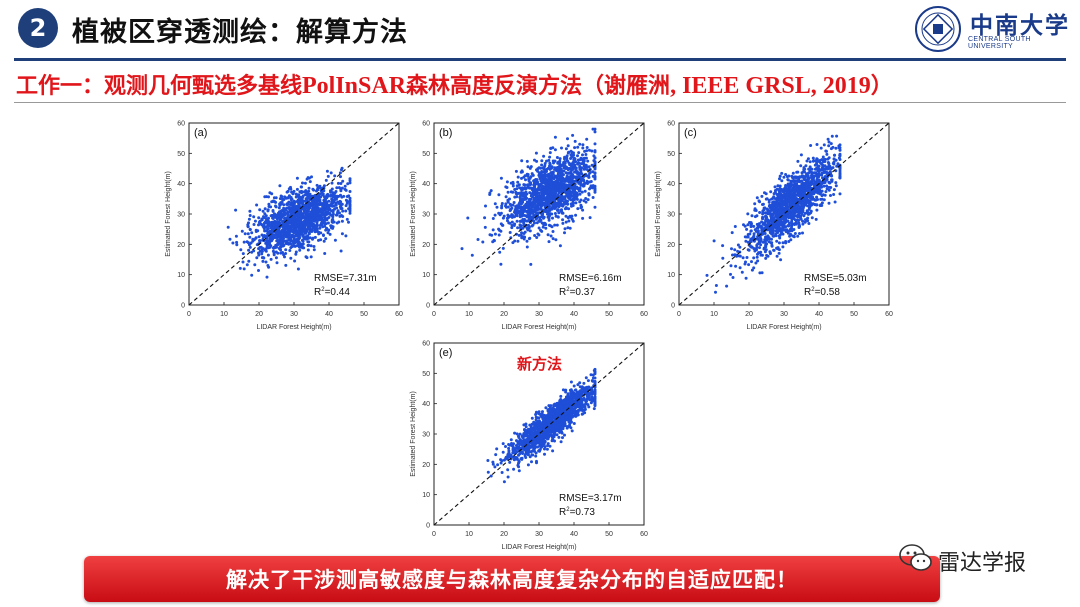  Describe the element at coordinates (539, 314) in the screenshot. I see `x-tick-label: 30` at that location.